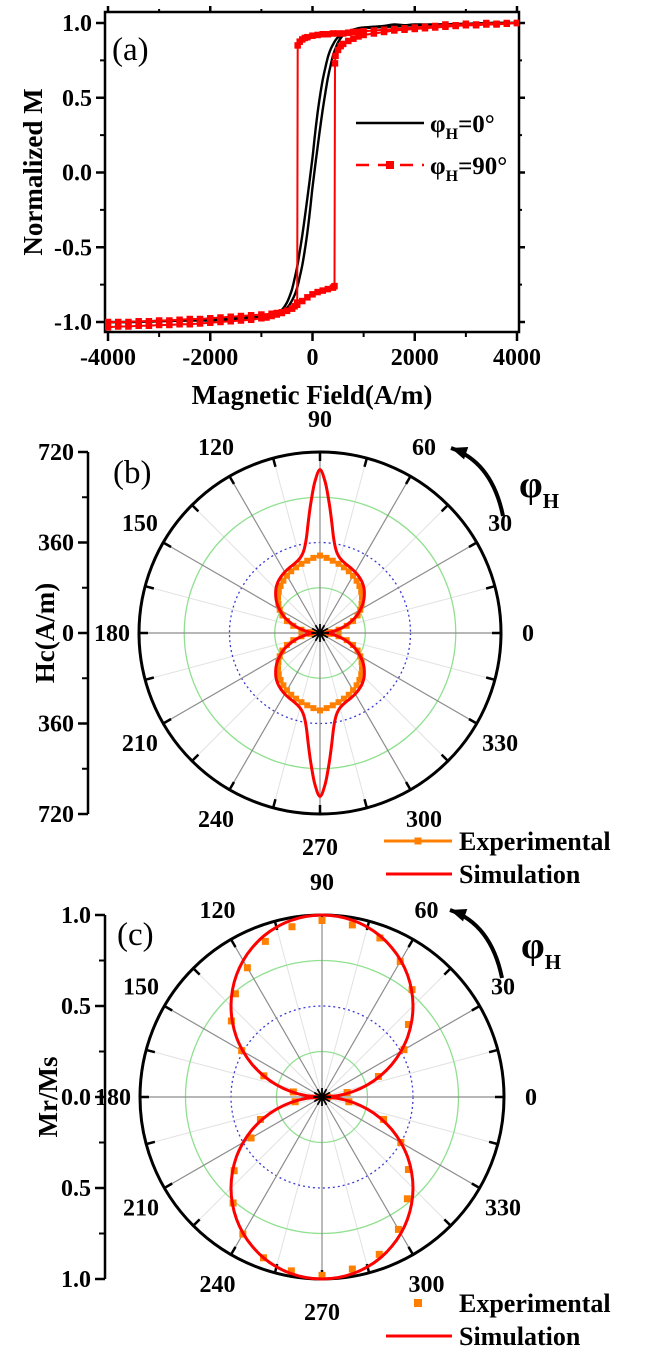 The image size is (650, 1361). Describe the element at coordinates (112, 634) in the screenshot. I see `polar-angle-label: 180` at that location.